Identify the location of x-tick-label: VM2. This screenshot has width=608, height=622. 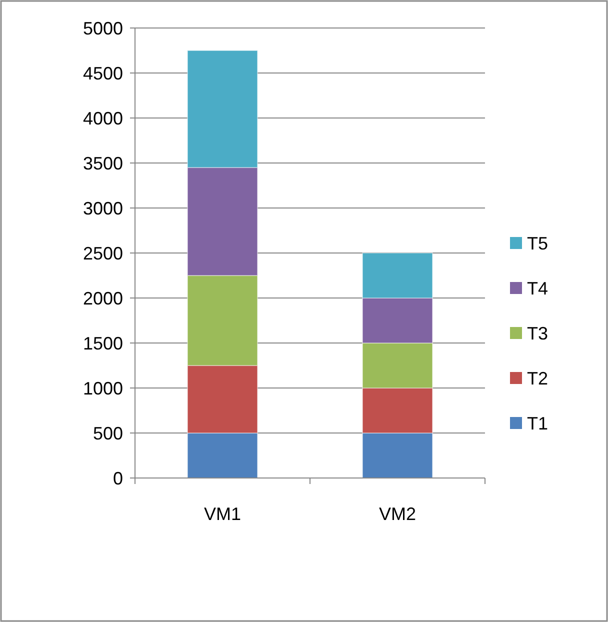
(397, 514).